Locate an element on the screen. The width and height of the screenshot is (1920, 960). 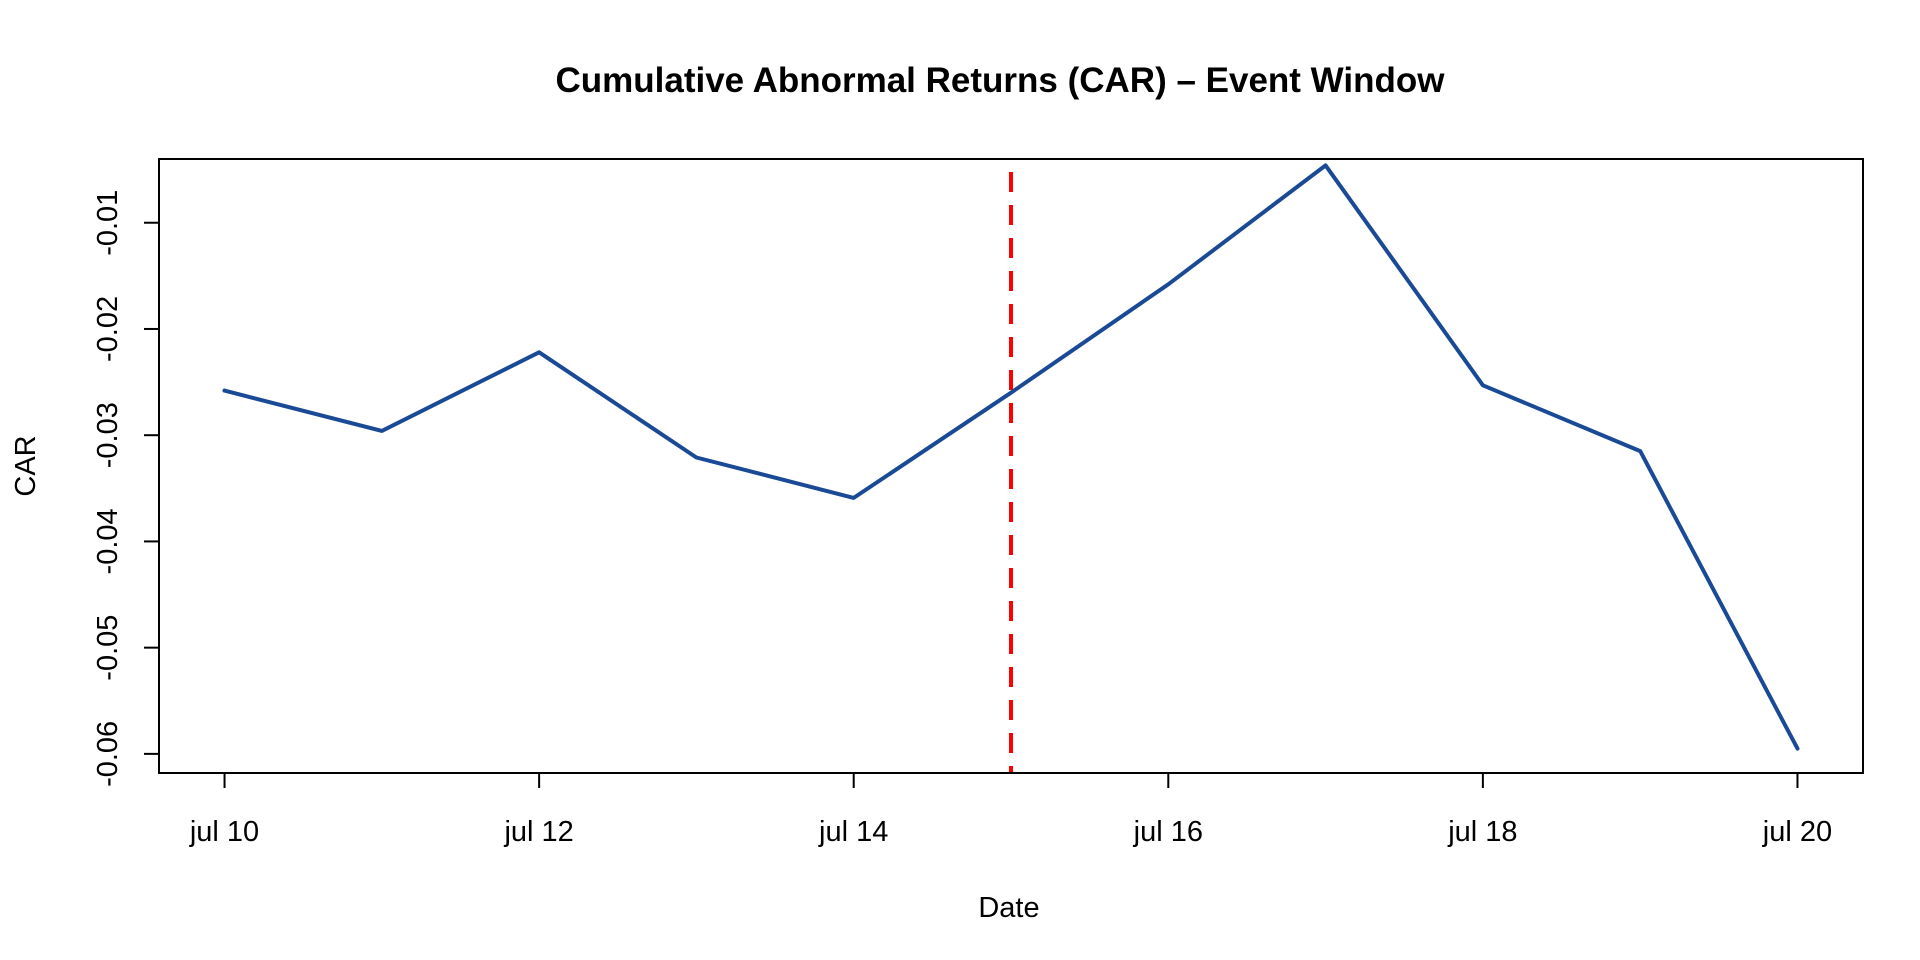
y-tick-label: -0.03 is located at coordinates (108, 435).